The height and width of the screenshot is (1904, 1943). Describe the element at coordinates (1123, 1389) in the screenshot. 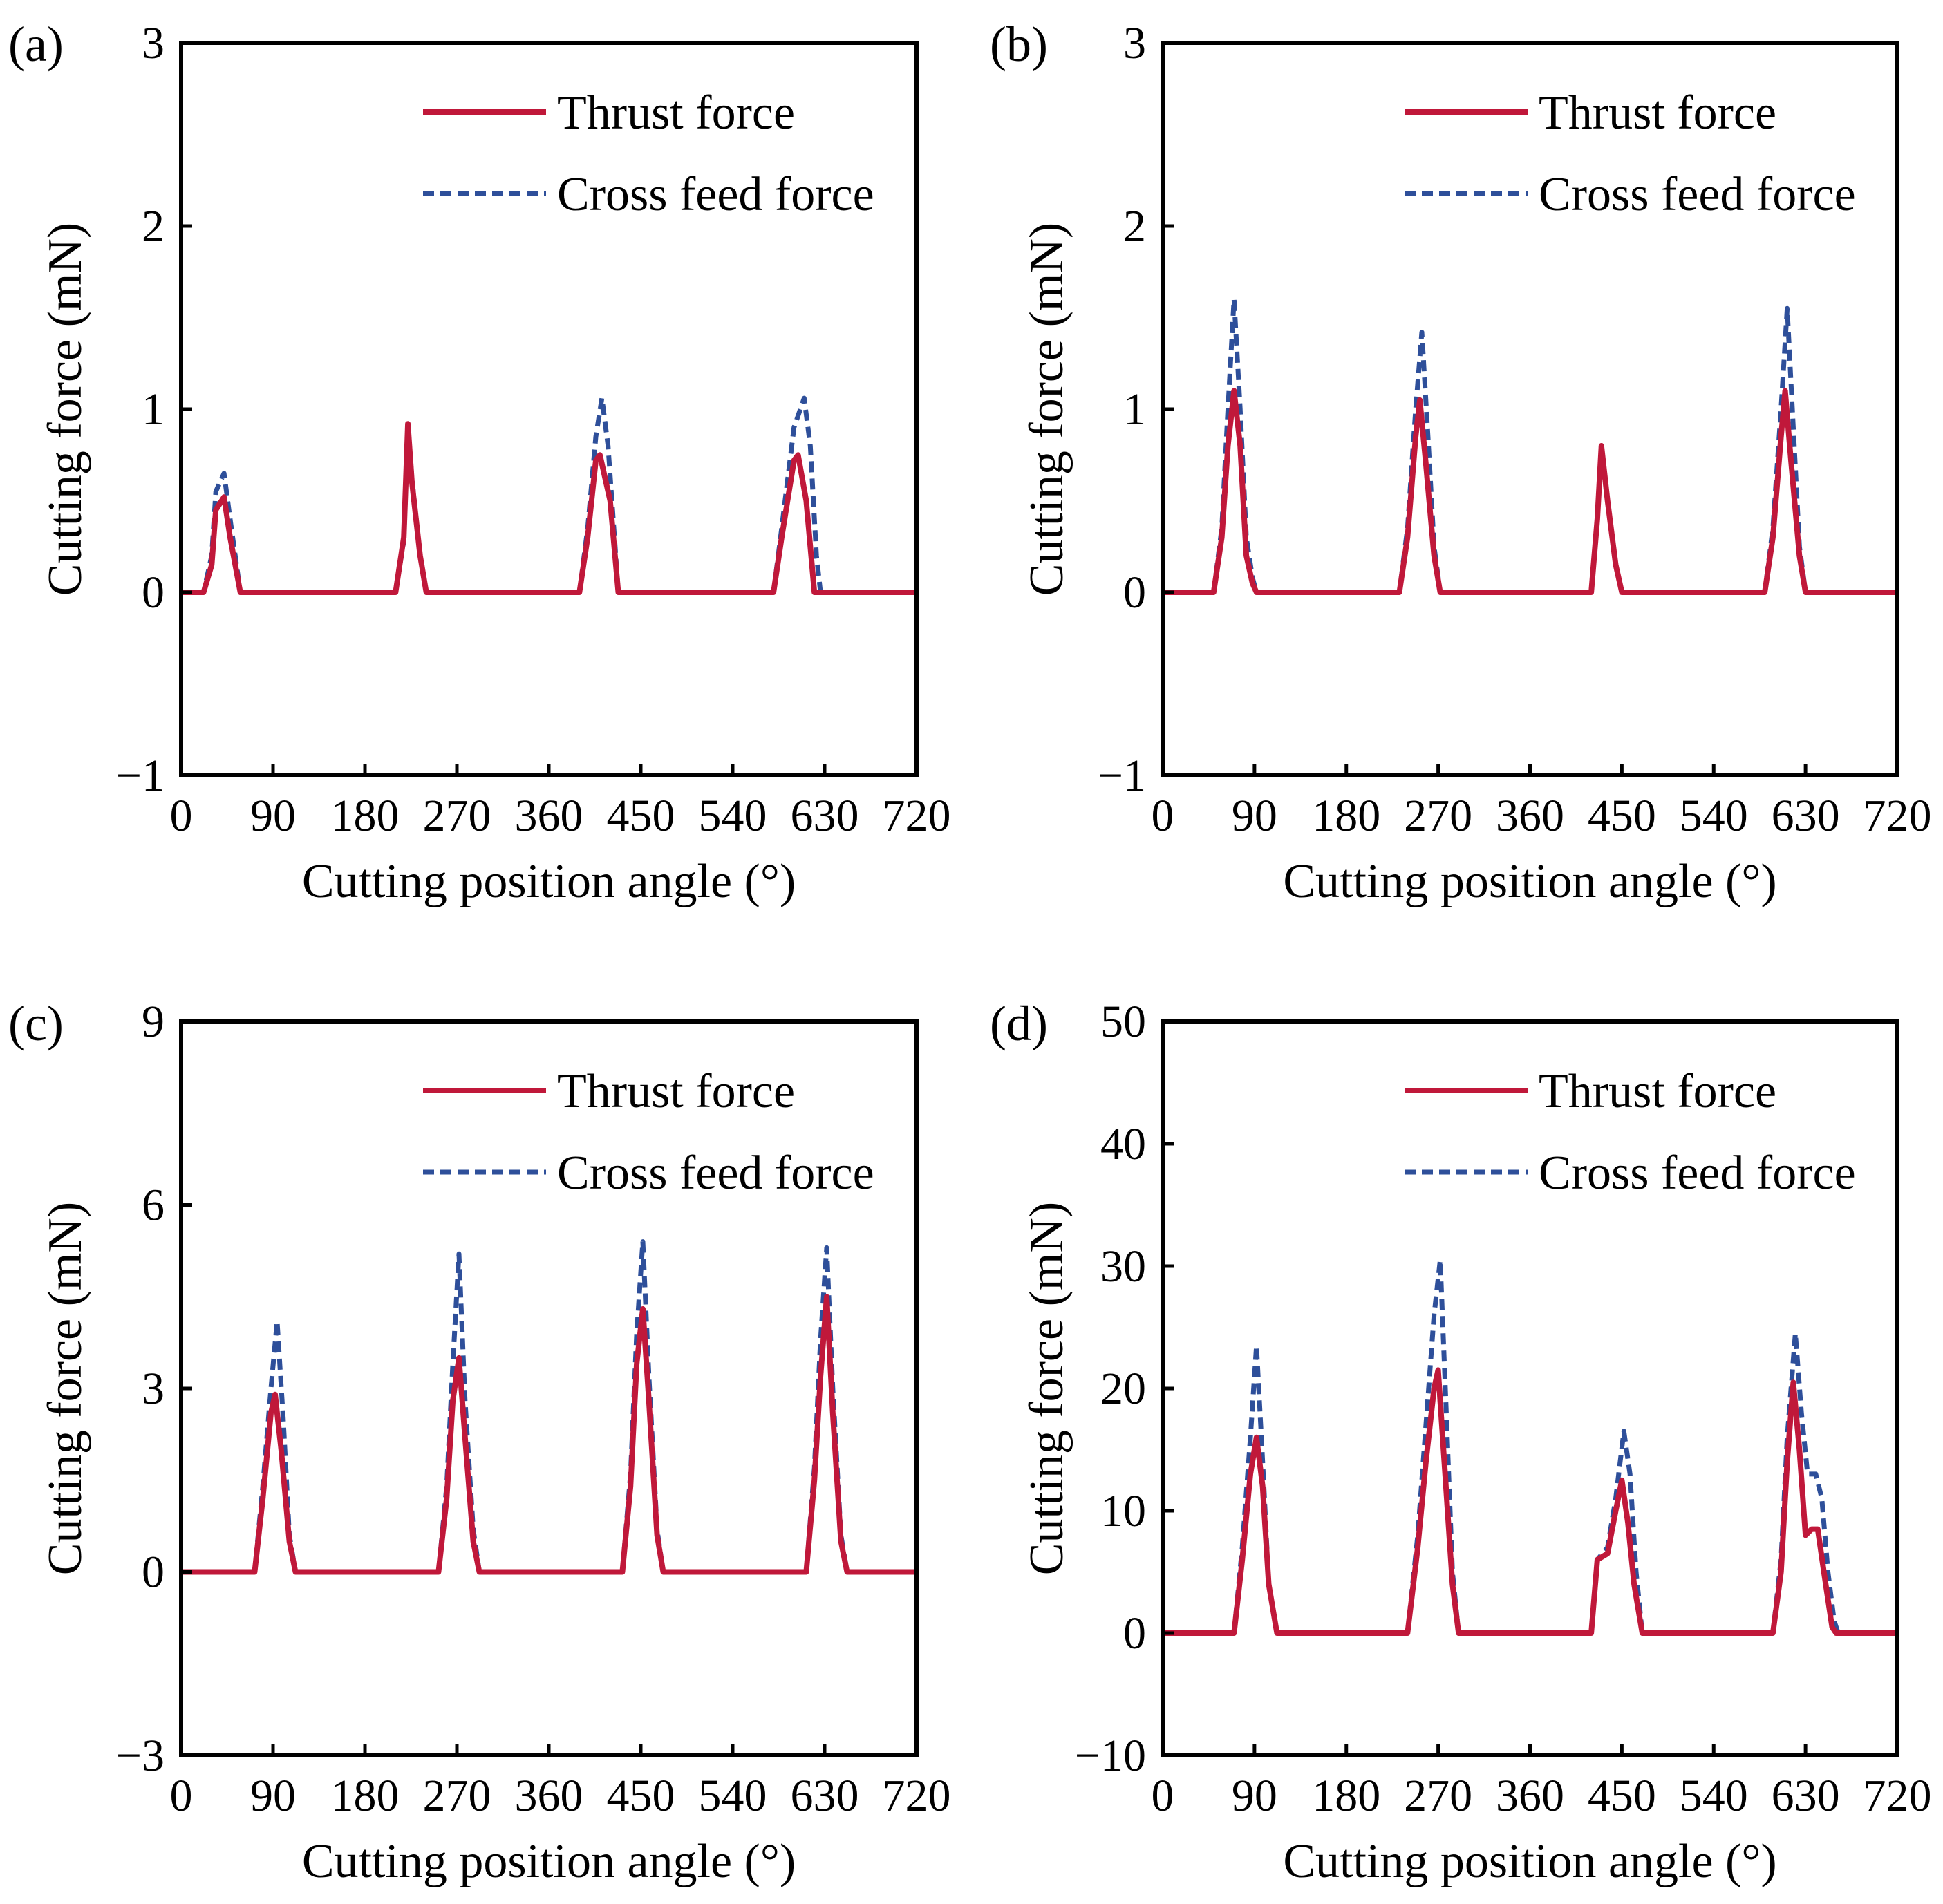

I see `y-tick-label: 20` at that location.